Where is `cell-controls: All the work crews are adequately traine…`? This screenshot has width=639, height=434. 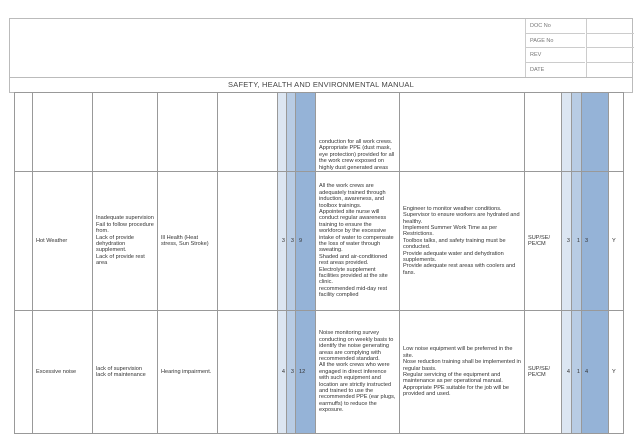
cell-controls: All the work crews are adequately traine… is located at coordinates (357, 241).